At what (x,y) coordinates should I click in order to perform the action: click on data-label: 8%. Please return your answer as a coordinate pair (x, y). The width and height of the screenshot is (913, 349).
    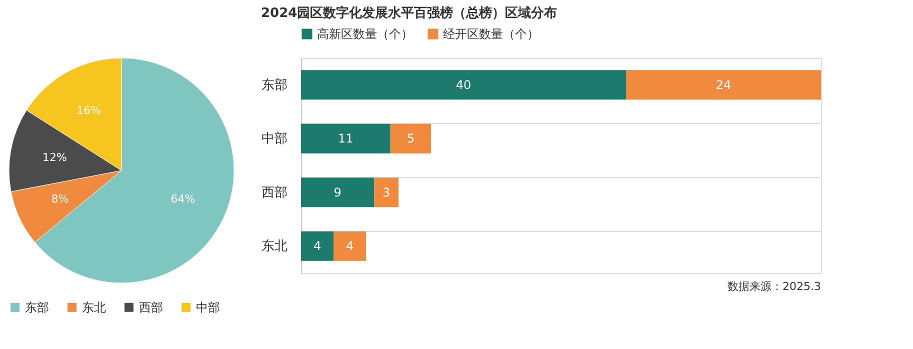
    Looking at the image, I should click on (60, 199).